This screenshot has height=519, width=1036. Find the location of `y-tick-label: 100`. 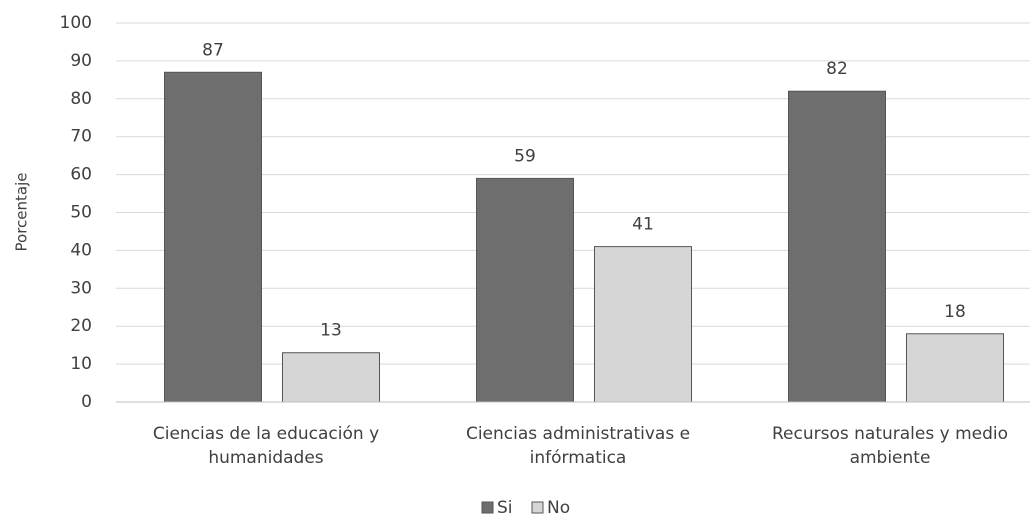

y-tick-label: 100 is located at coordinates (76, 23).